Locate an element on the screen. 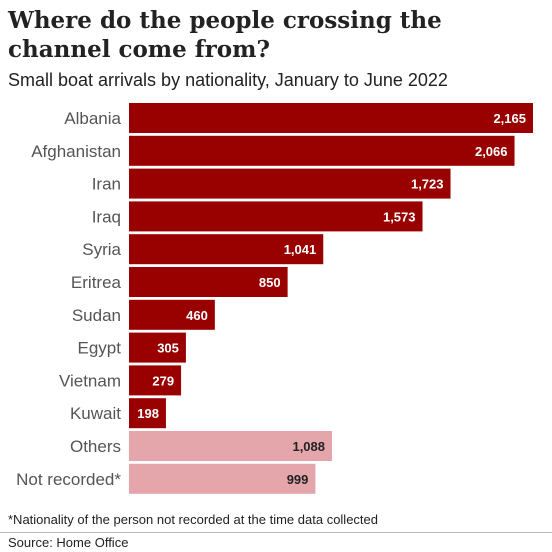  value-label: 999 is located at coordinates (298, 479).